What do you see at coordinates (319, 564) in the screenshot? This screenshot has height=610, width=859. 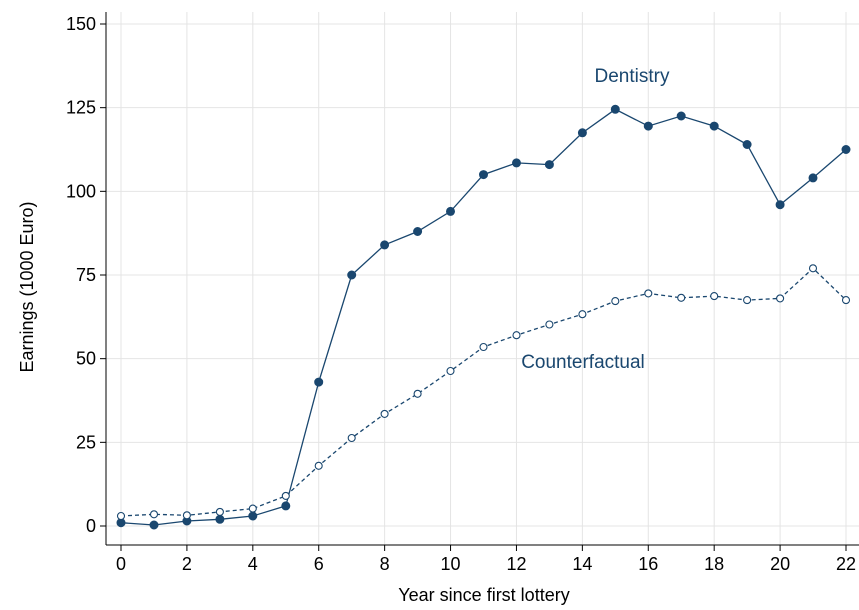 I see `x-tick-label: 6` at bounding box center [319, 564].